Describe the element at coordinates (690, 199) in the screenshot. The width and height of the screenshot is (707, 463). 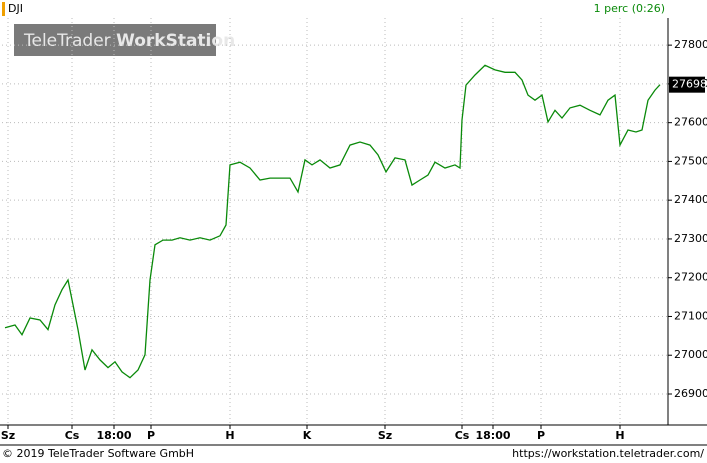
I see `y-tick-label: 27400` at that location.